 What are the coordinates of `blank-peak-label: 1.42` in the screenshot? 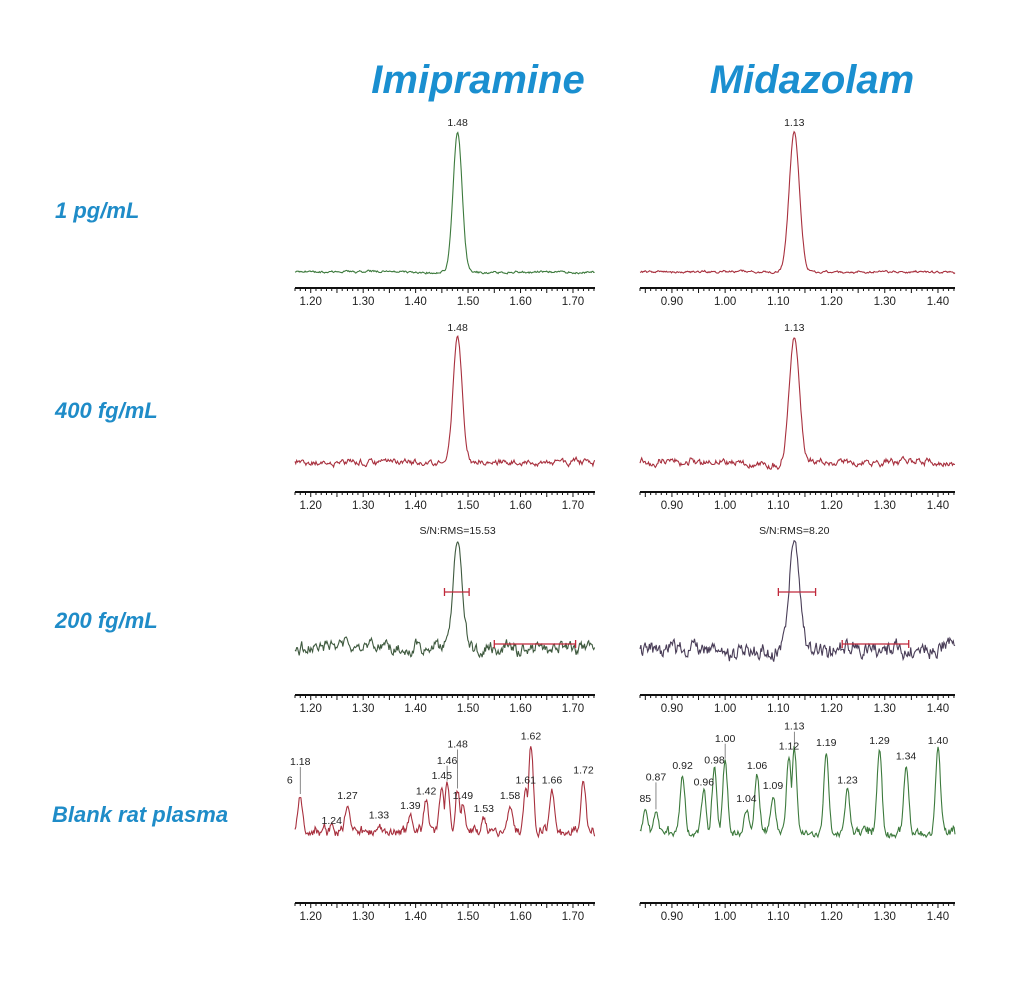 It's located at (426, 792).